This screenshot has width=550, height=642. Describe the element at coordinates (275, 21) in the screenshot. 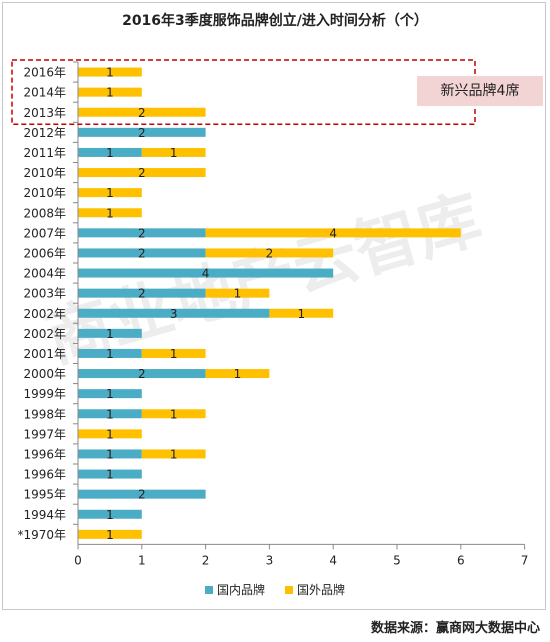

I see `chart-title: 2016年3季度服饰品牌创立/进入时间分析（个）` at that location.